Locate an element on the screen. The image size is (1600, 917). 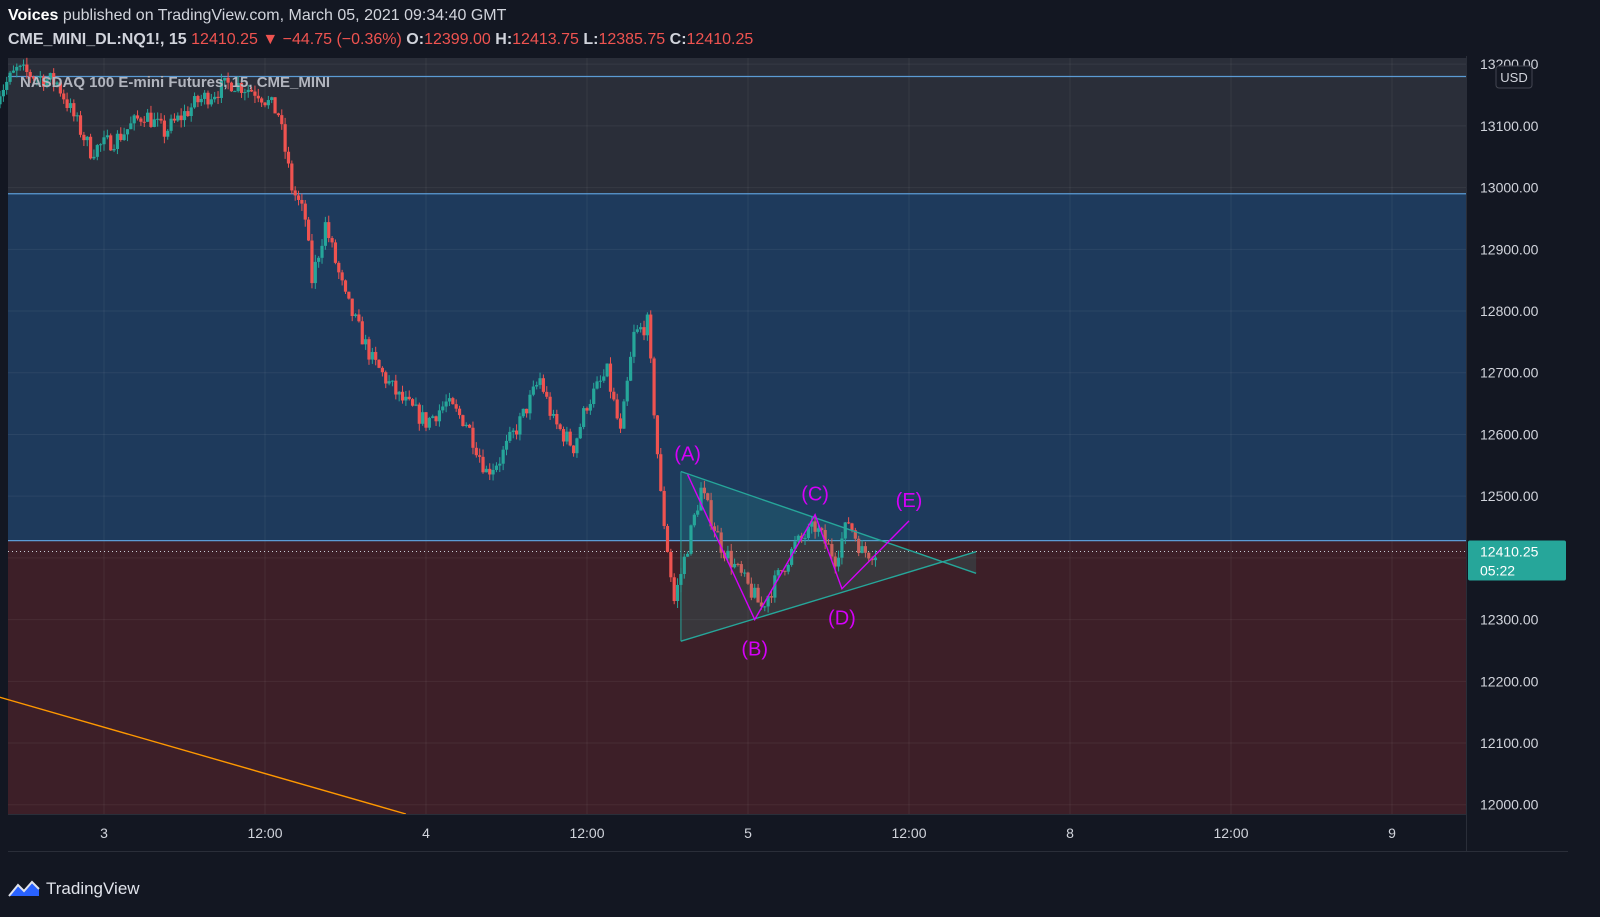
tradingview-logo-icon is located at coordinates (24, 889).